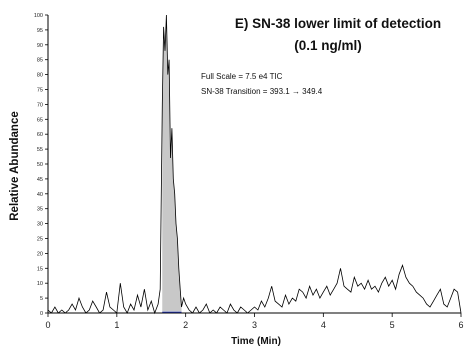 The height and width of the screenshot is (347, 465). I want to click on y-tick-label: 20, so click(40, 254).